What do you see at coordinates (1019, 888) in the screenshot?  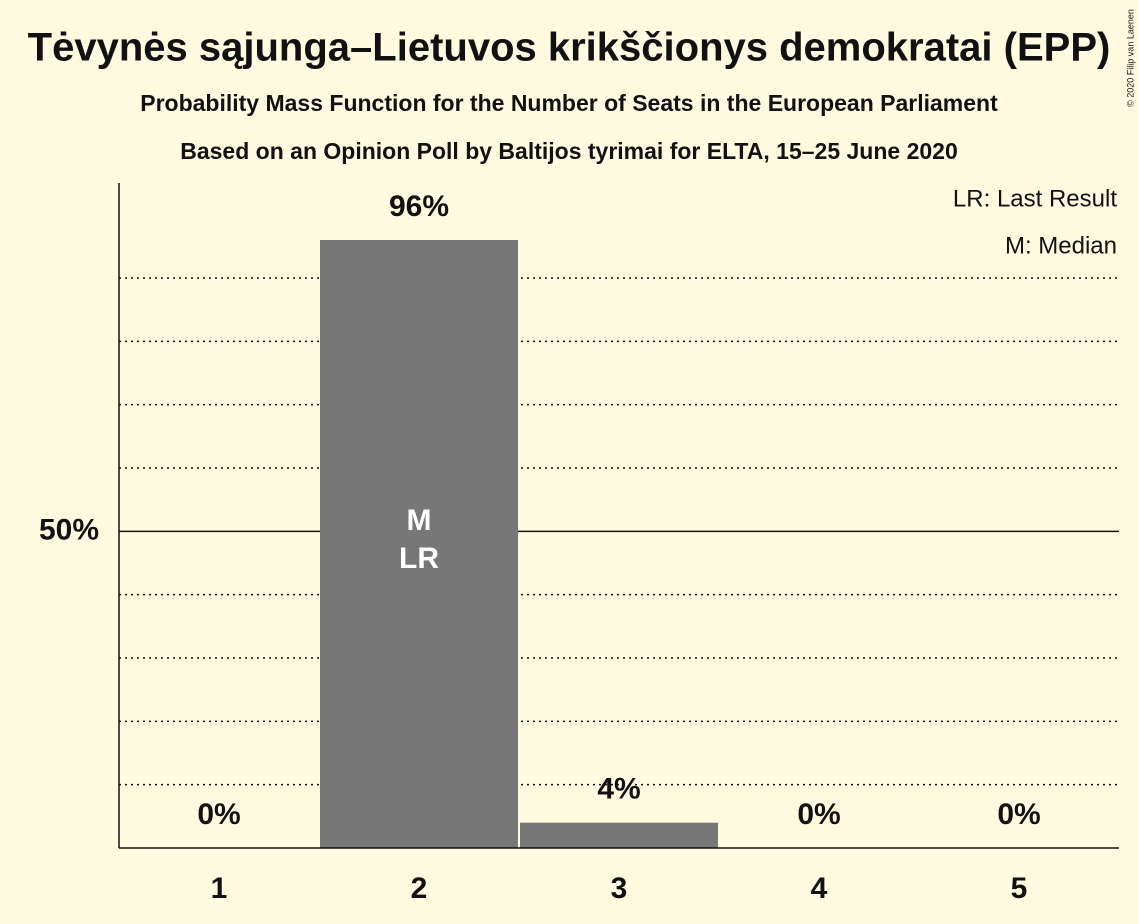 I see `x-tick-label: 5` at bounding box center [1019, 888].